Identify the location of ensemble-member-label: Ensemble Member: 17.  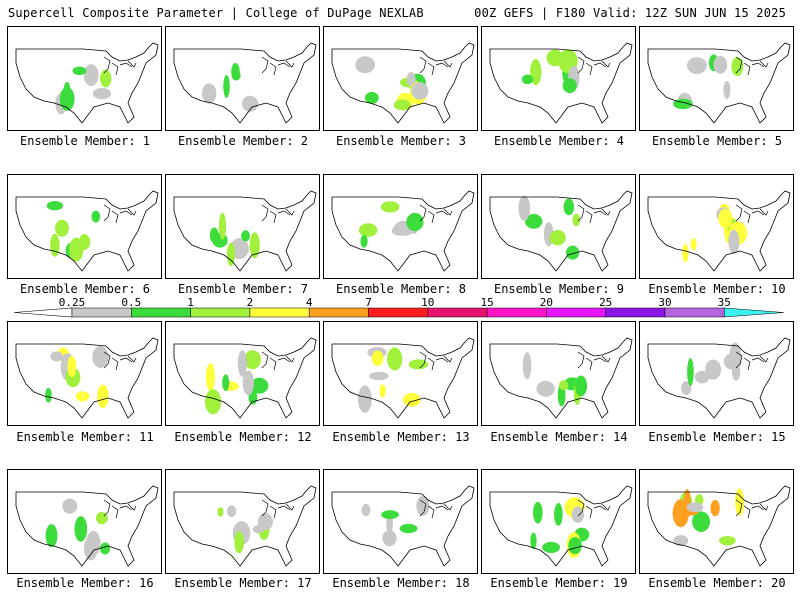
(243, 583).